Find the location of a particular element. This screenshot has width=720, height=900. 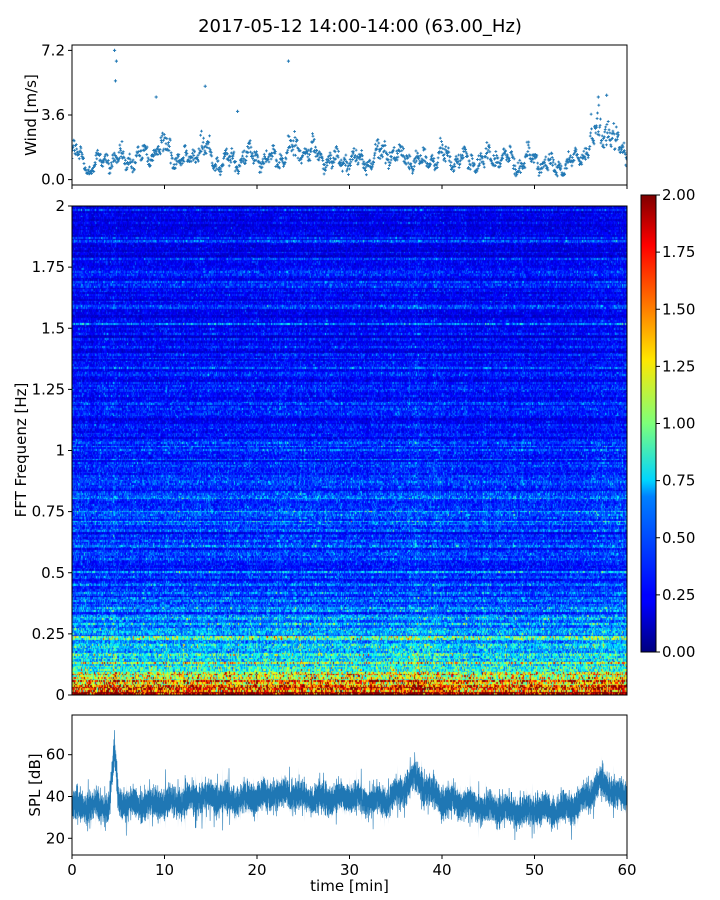

wind-axes-frame is located at coordinates (349, 115).